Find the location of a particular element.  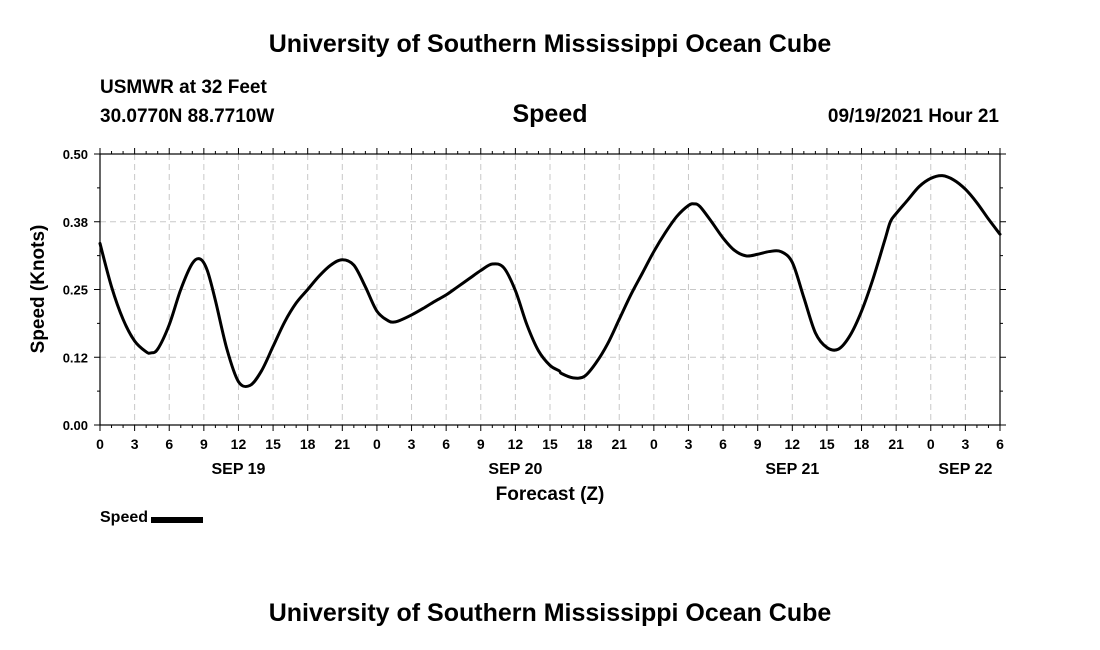

x-day-label: SEP 19 is located at coordinates (238, 469).